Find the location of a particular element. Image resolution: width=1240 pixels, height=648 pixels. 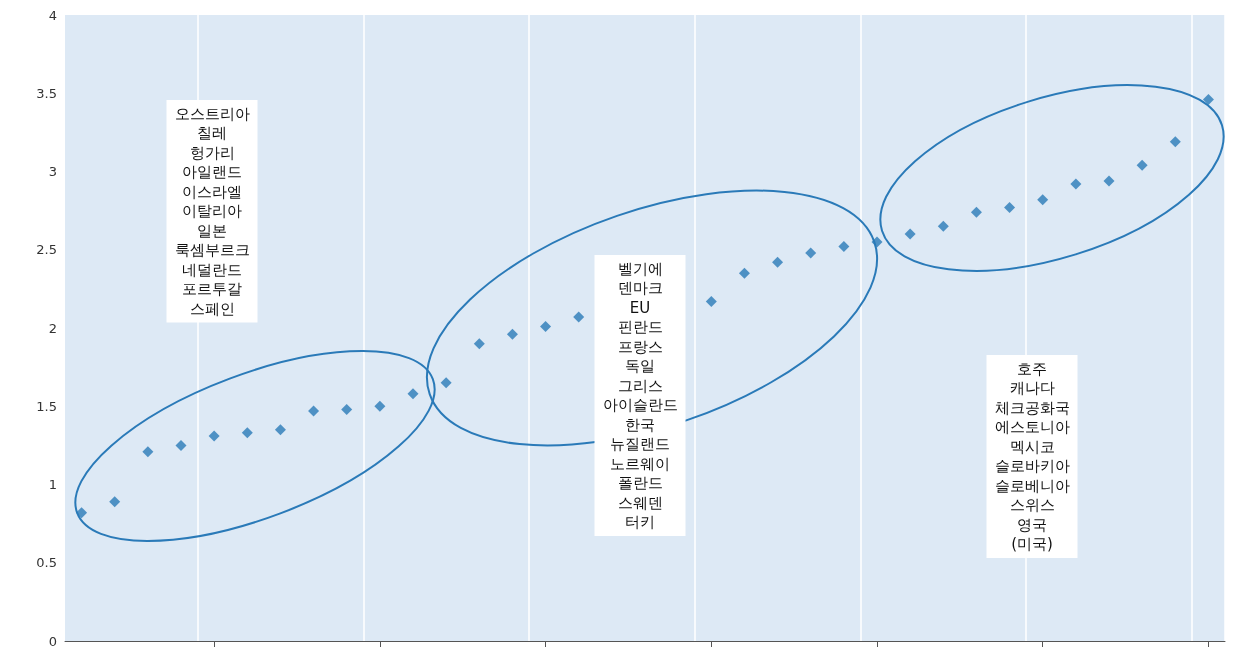

y-tick-label: 3.5 is located at coordinates (46, 93).